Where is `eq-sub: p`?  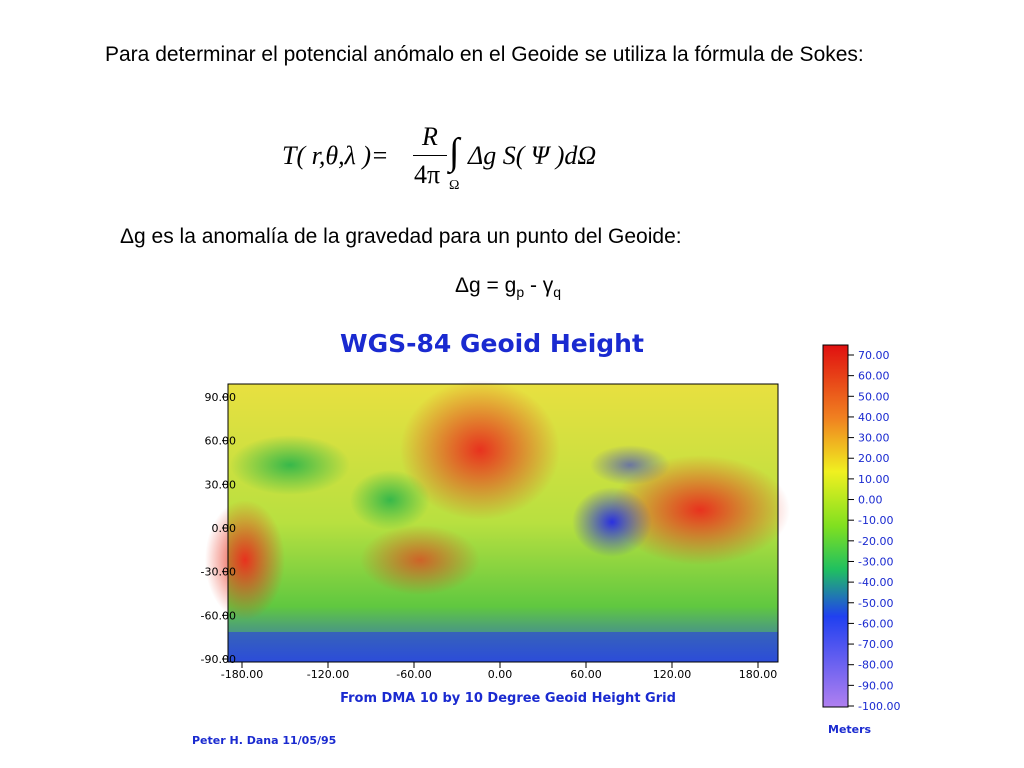 eq-sub: p is located at coordinates (520, 292).